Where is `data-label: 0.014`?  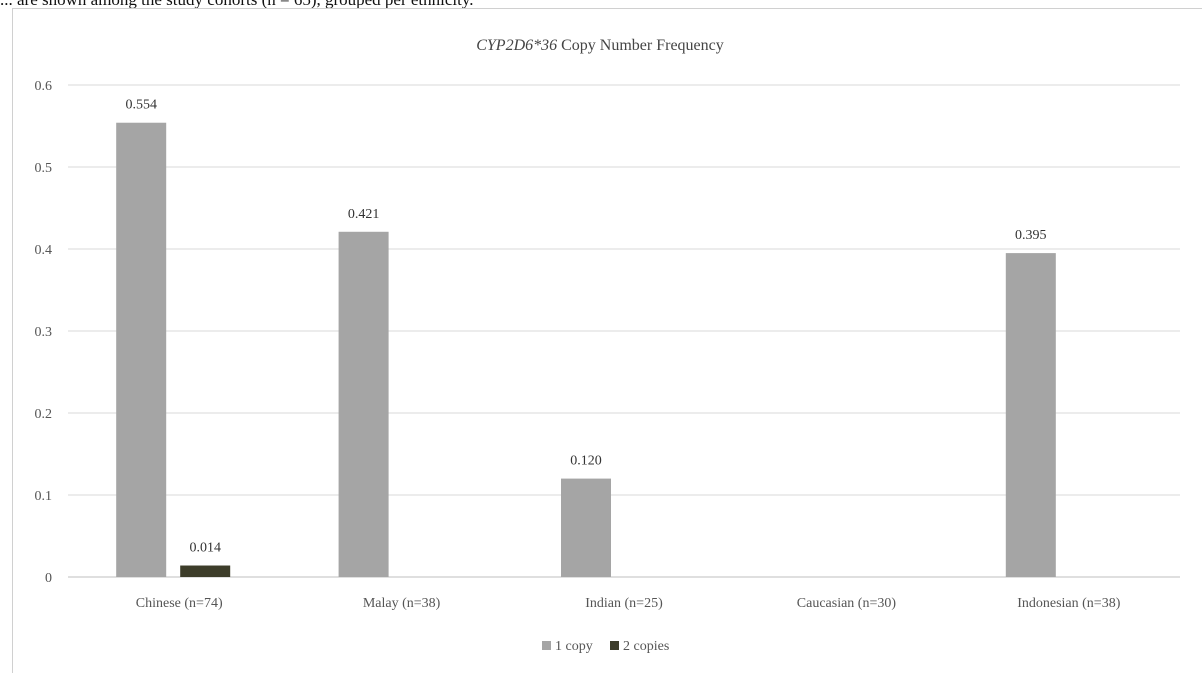 data-label: 0.014 is located at coordinates (205, 548).